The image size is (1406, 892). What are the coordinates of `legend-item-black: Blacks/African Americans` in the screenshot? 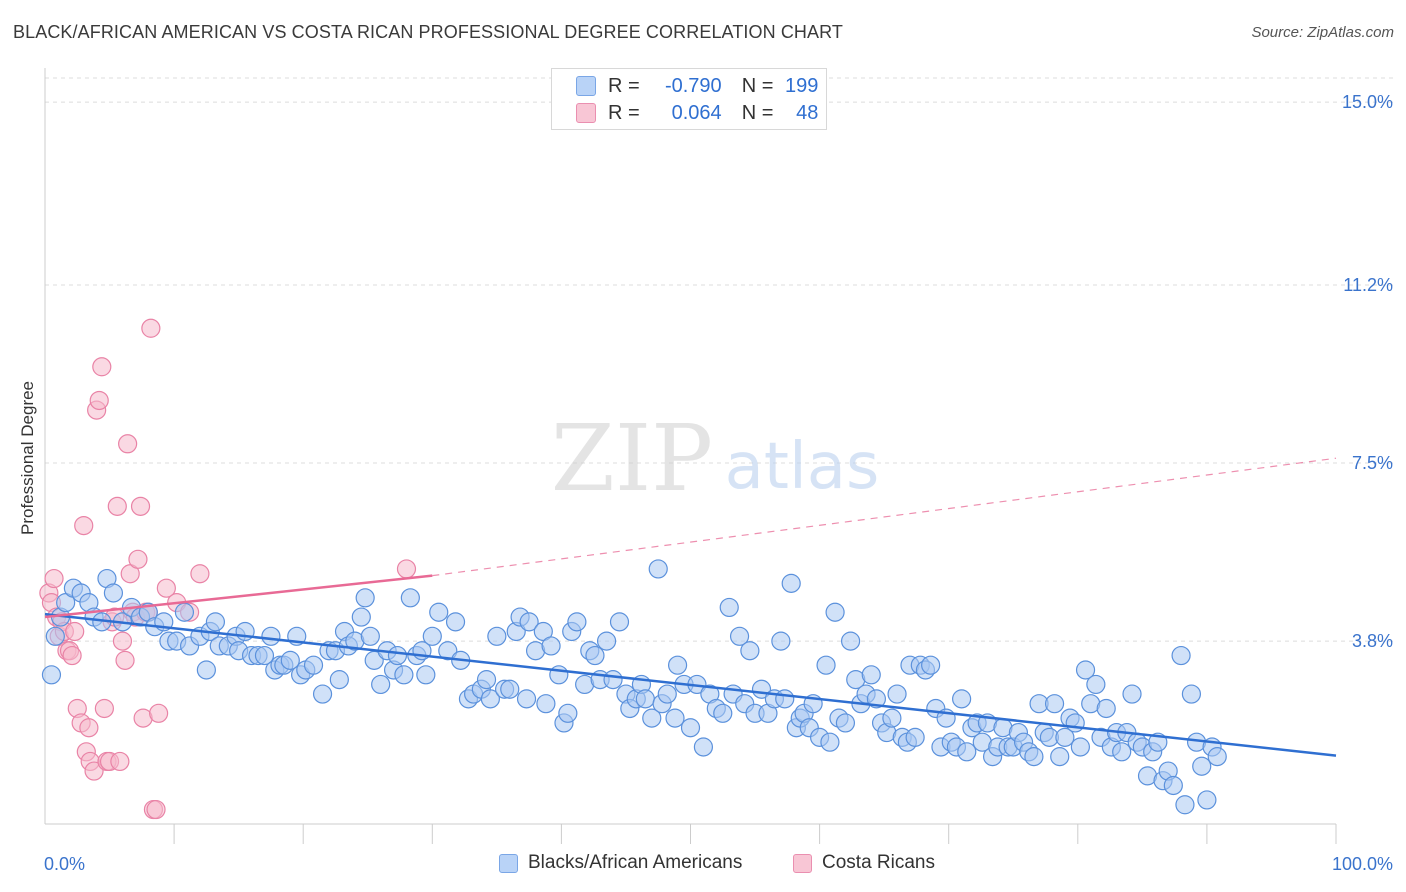 It's located at (620, 863).